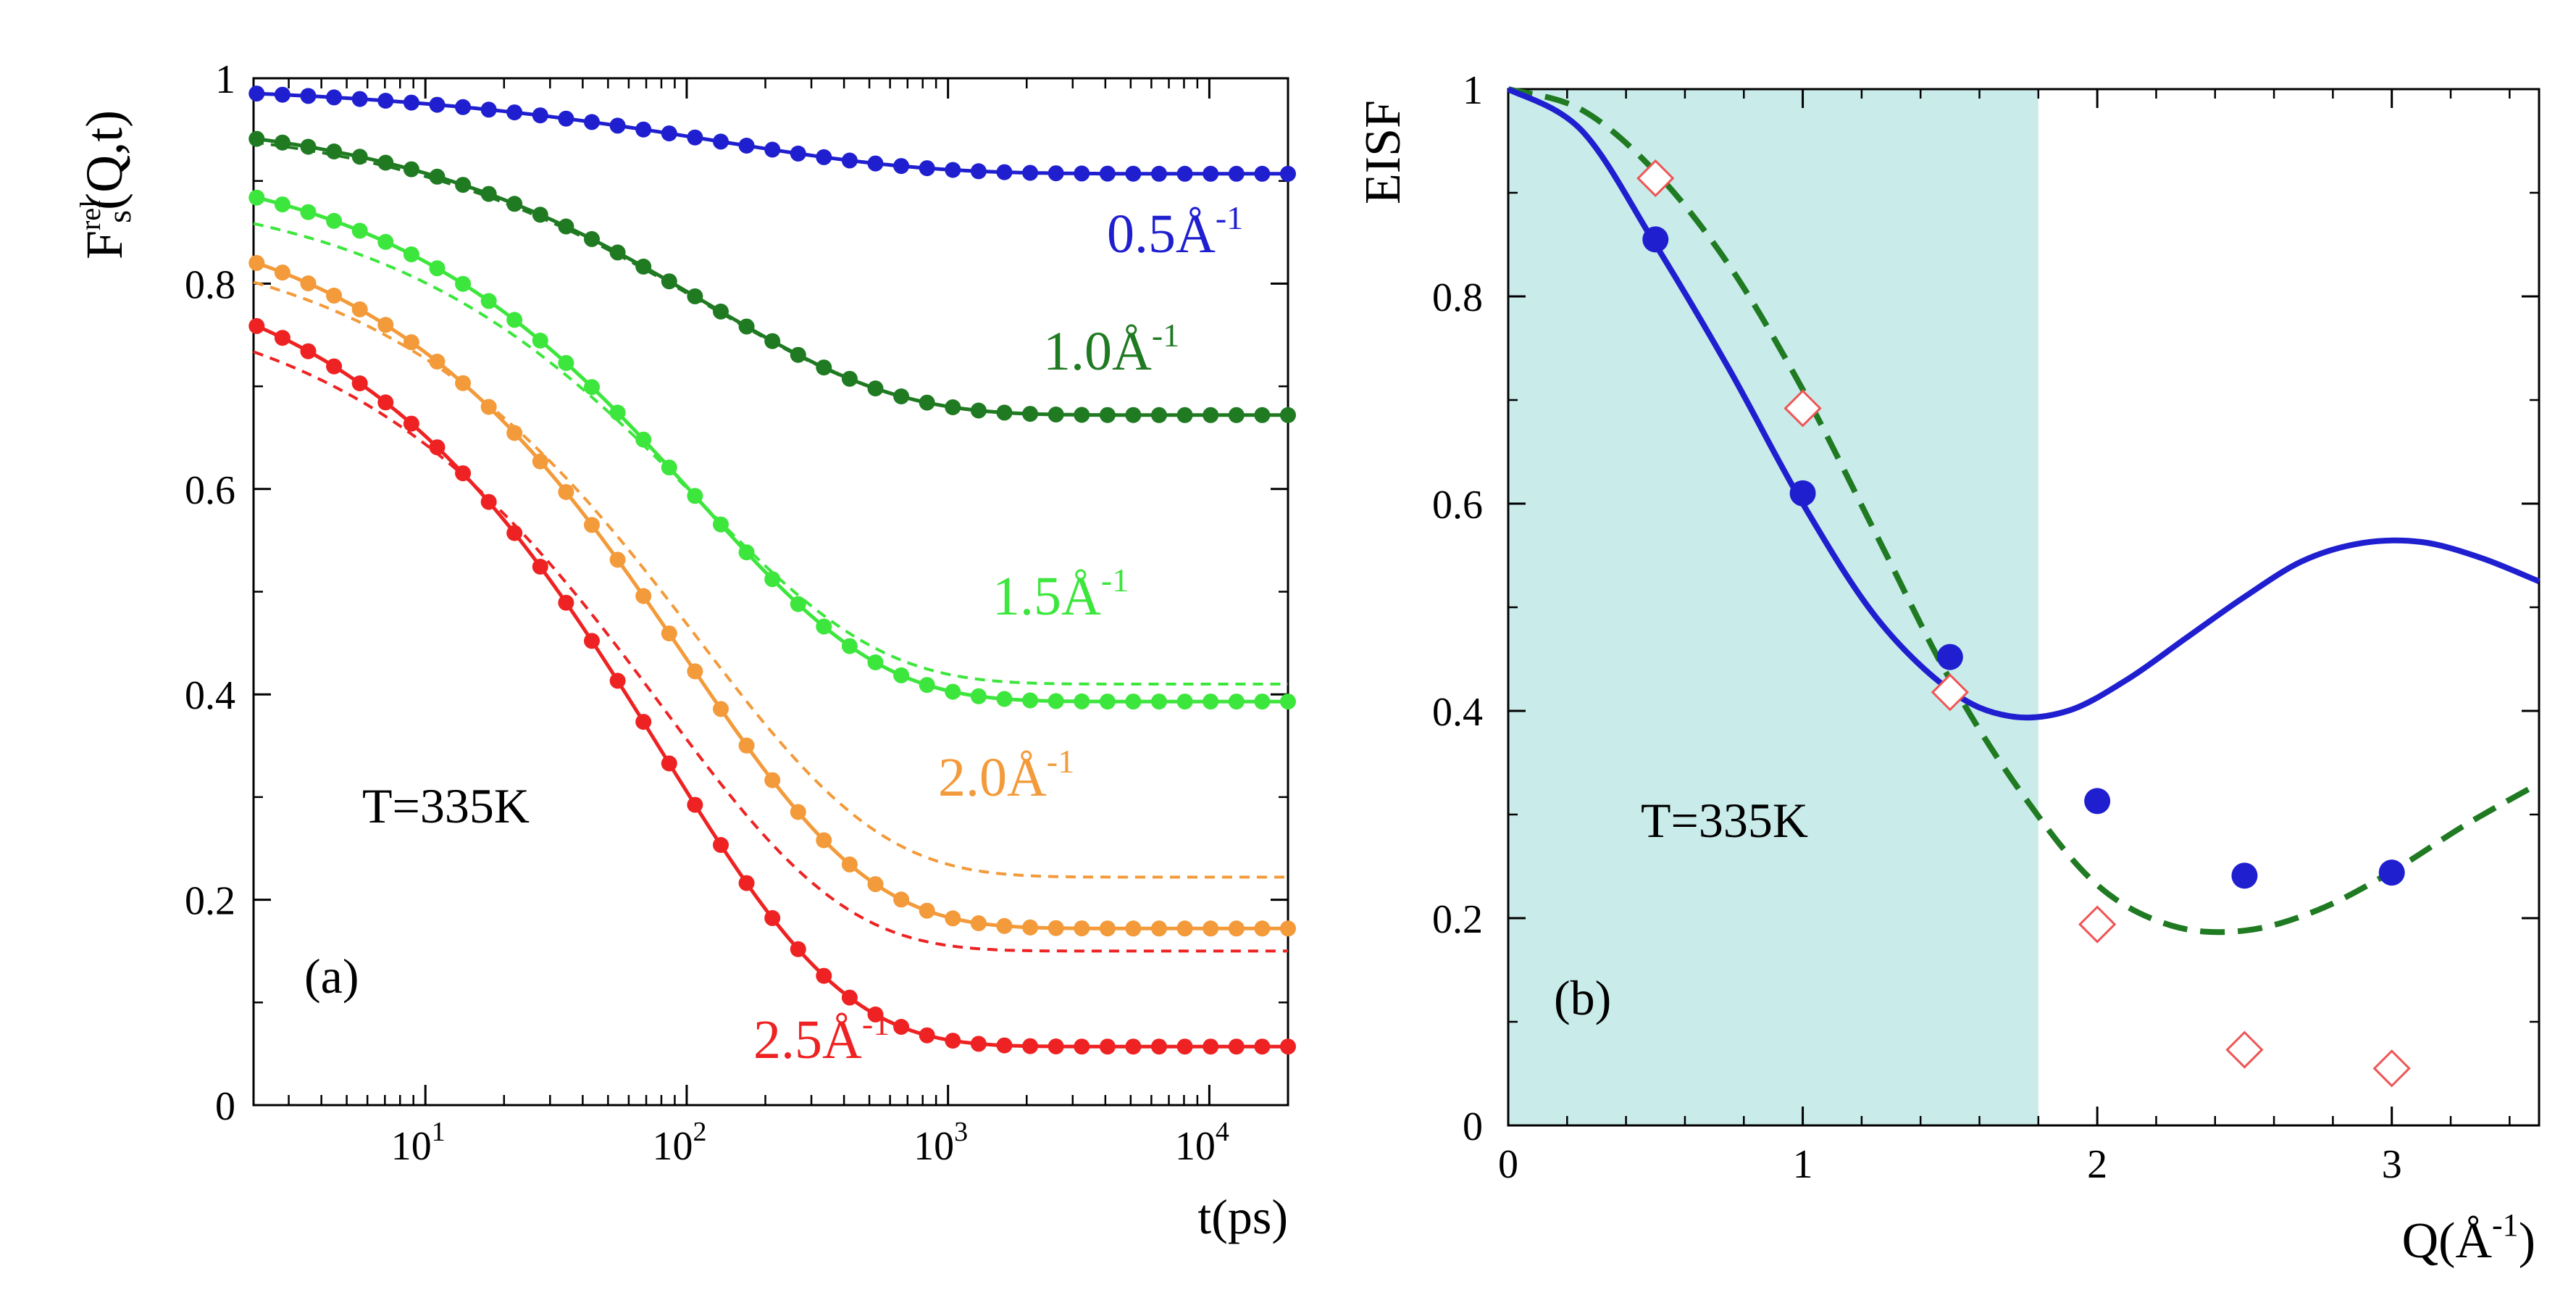 Image resolution: width=2576 pixels, height=1316 pixels. I want to click on panel-label: (a), so click(331, 976).